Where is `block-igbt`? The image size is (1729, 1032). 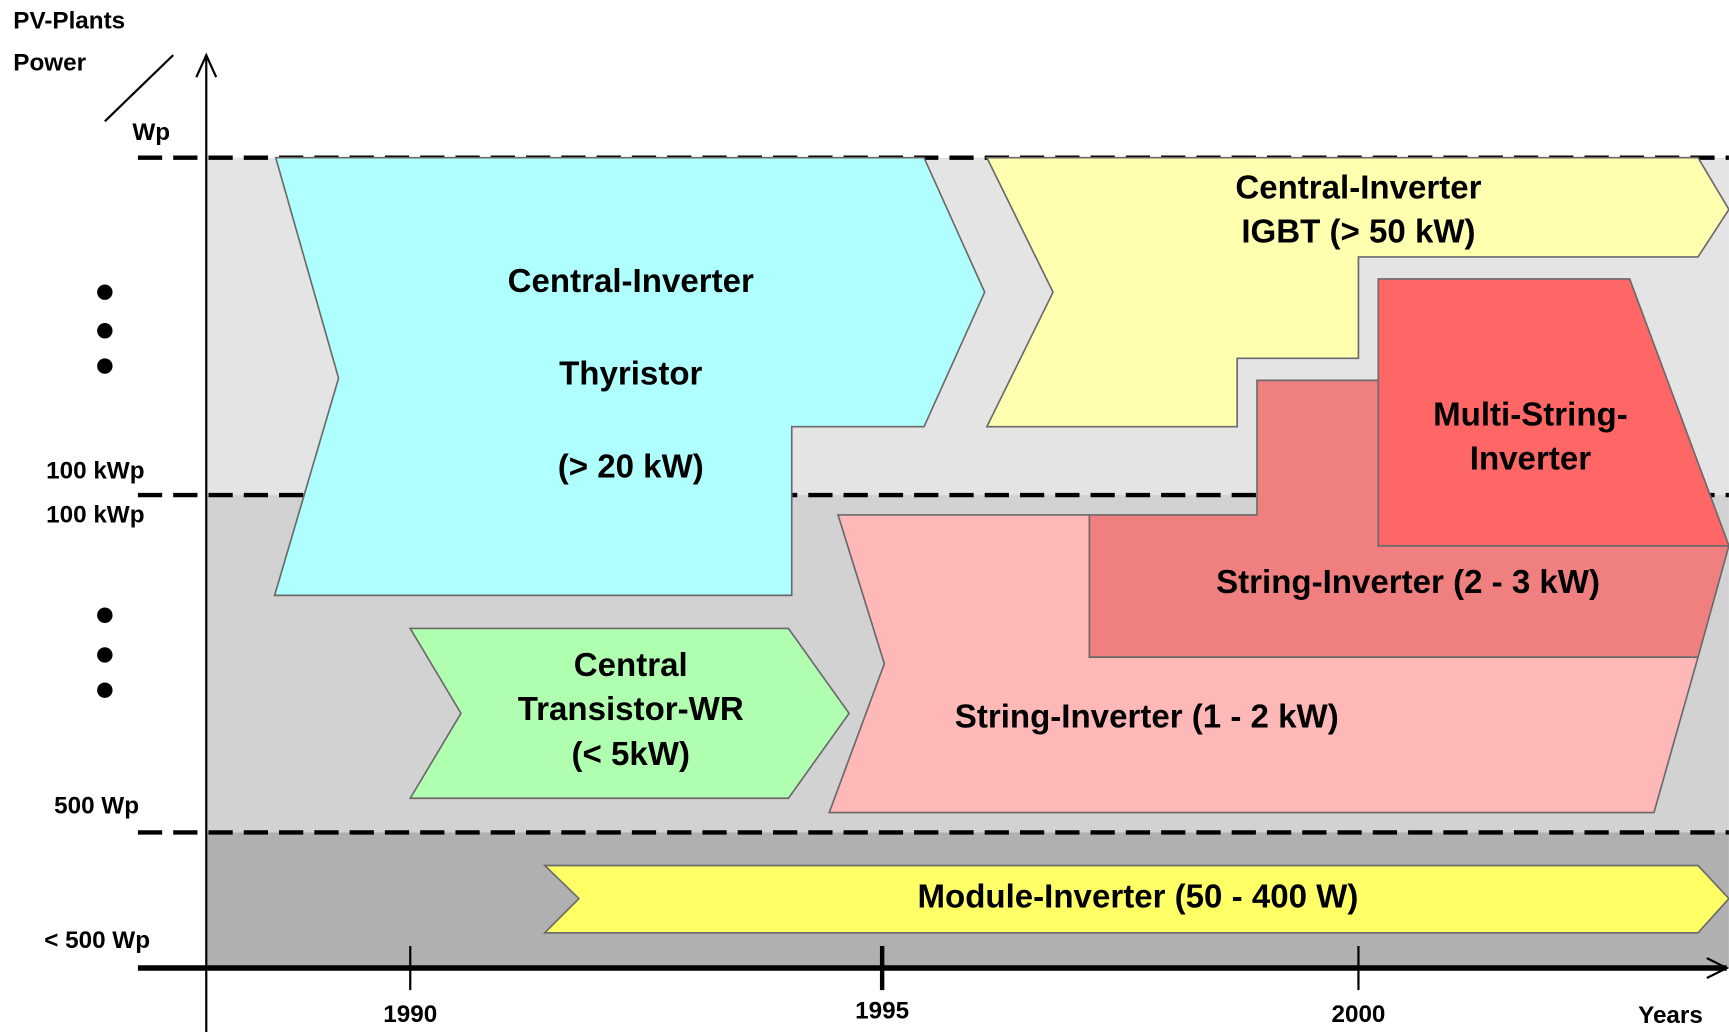
block-igbt is located at coordinates (1357, 292).